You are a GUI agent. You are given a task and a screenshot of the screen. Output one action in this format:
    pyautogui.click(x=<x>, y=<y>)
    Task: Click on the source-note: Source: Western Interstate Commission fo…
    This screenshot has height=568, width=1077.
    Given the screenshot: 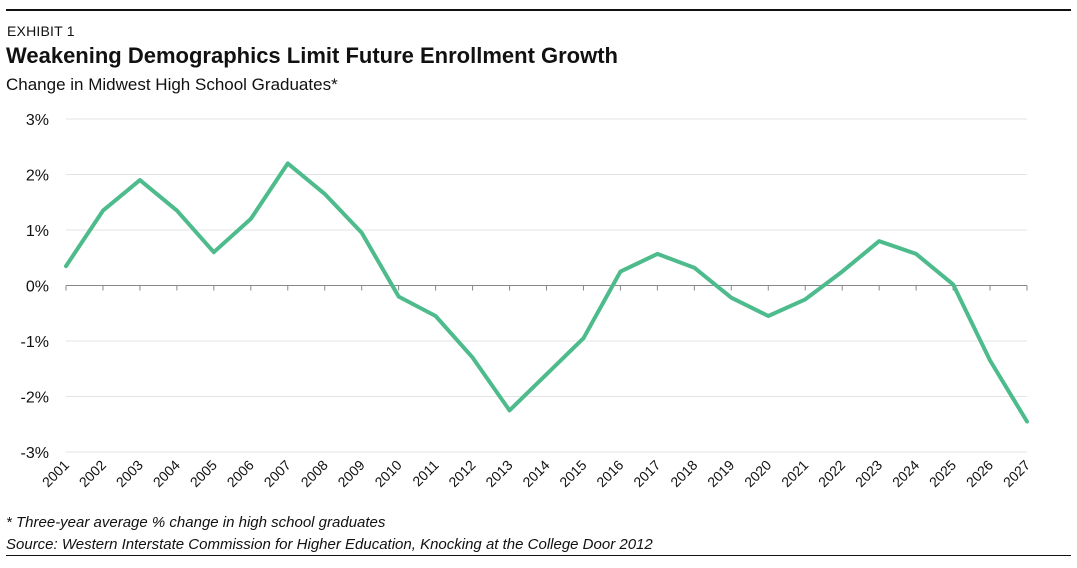 What is the action you would take?
    pyautogui.click(x=329, y=544)
    